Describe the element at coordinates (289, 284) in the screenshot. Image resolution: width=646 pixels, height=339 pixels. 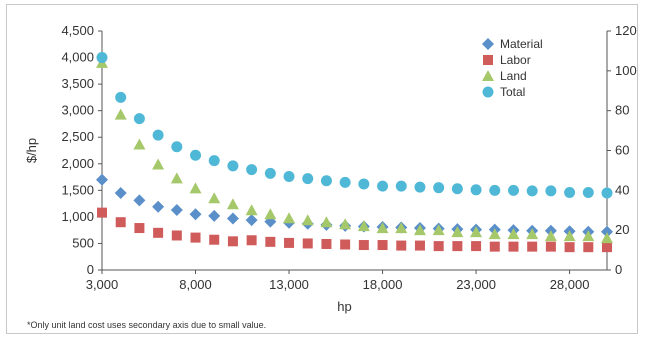
I see `x-tick-label: 13,000` at that location.